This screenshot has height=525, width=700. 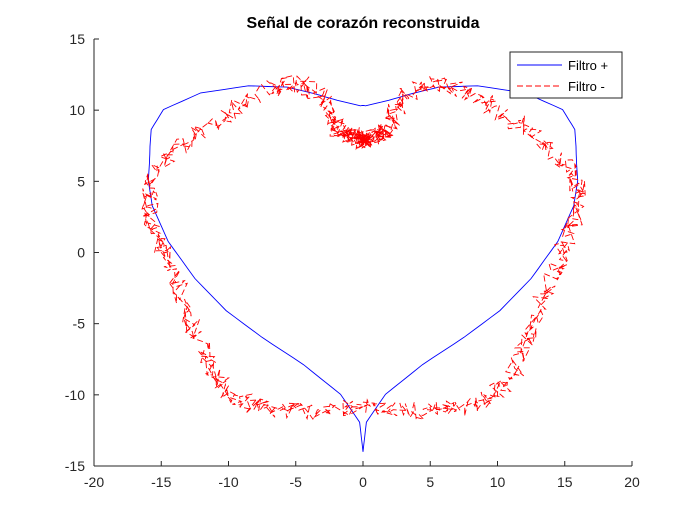 What do you see at coordinates (363, 482) in the screenshot?
I see `x-tick-label: 0` at bounding box center [363, 482].